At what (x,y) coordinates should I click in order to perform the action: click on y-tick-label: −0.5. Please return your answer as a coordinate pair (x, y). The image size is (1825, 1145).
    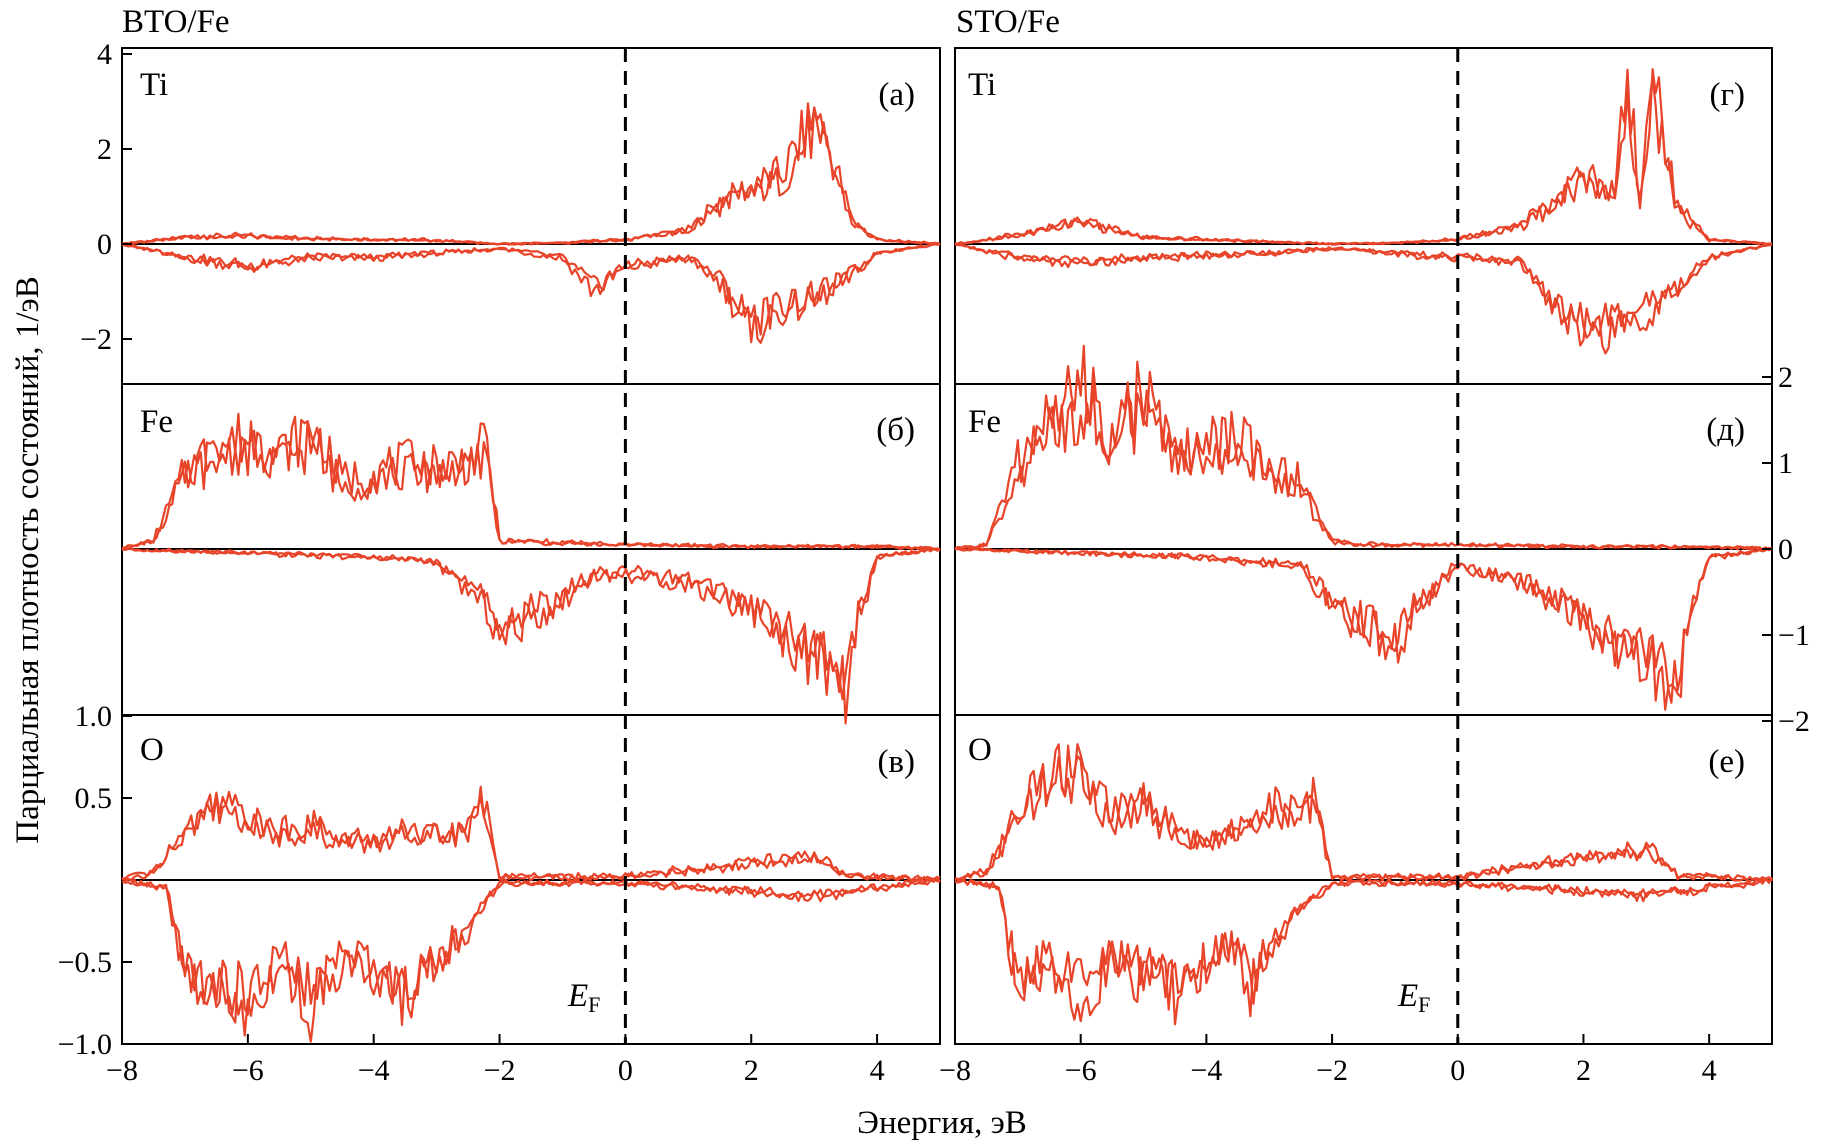
    Looking at the image, I should click on (85, 962).